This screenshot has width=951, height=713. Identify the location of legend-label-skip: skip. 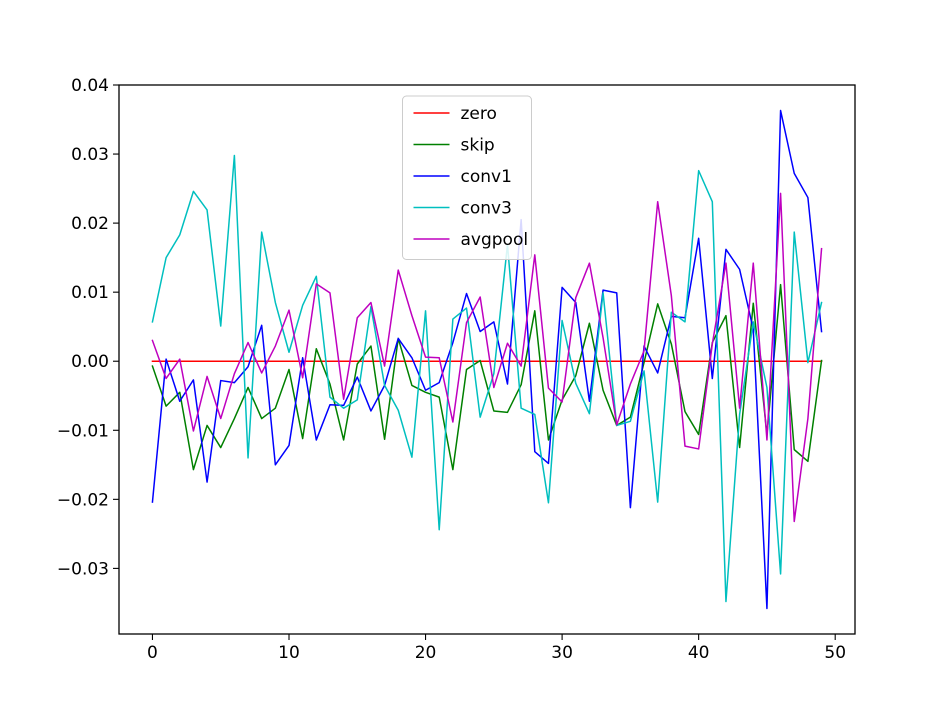
(478, 146).